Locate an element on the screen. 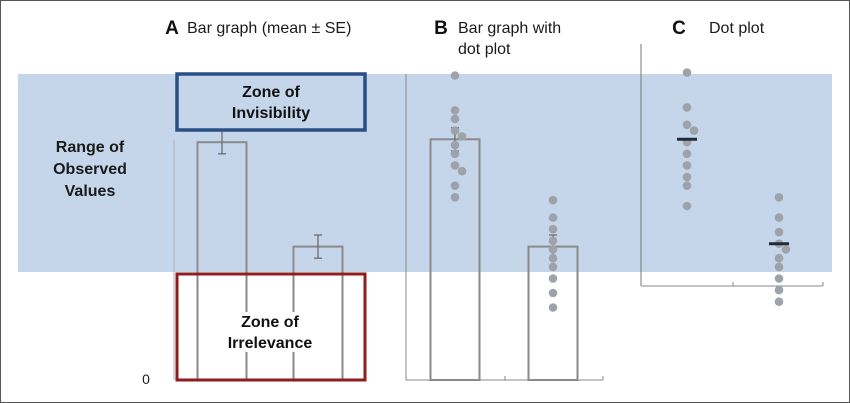 The width and height of the screenshot is (850, 403). zero-tick-label: 0 is located at coordinates (146, 379).